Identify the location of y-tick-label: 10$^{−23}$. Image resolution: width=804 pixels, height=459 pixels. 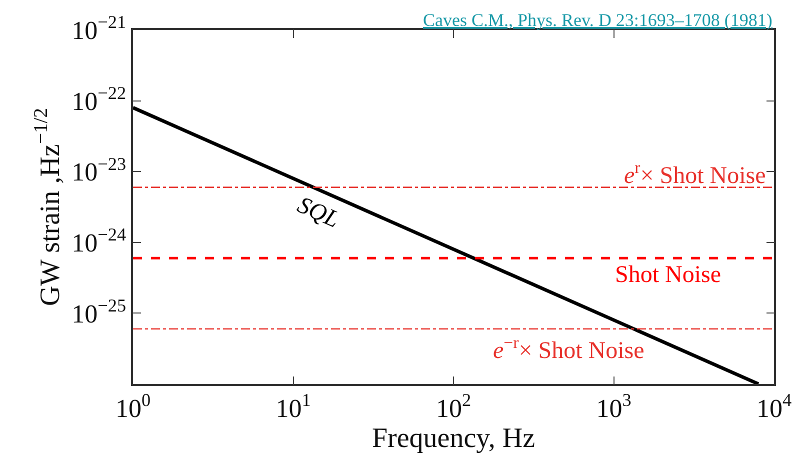
(99, 170).